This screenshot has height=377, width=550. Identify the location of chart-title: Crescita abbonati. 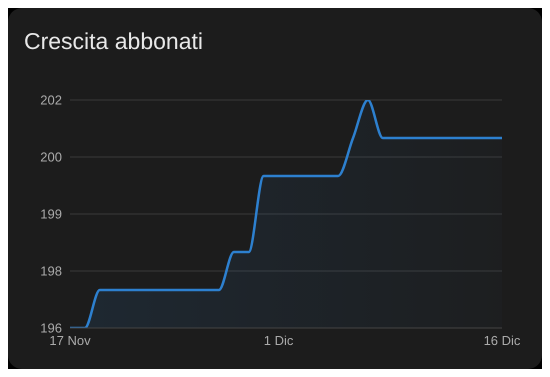
(113, 41).